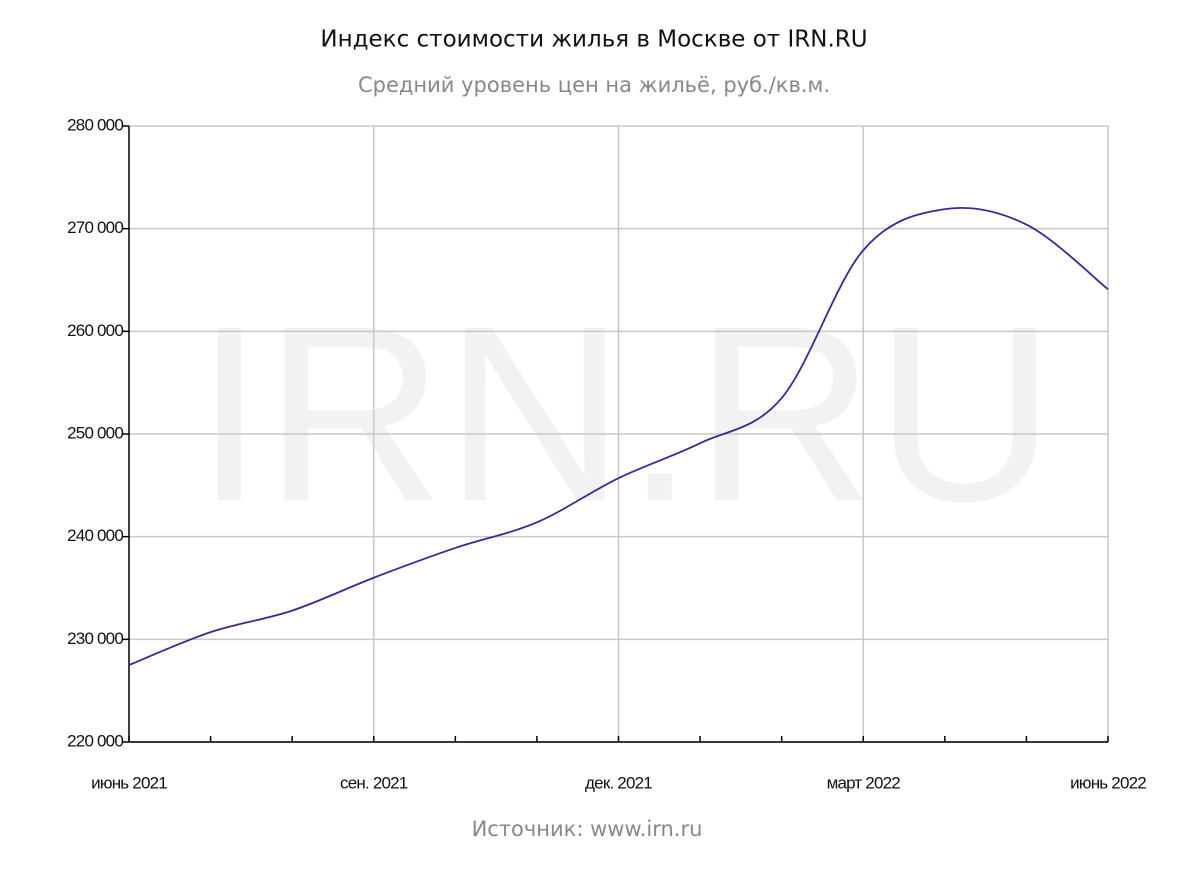 Image resolution: width=1187 pixels, height=874 pixels. I want to click on y-tick-label: 240 000, so click(95, 535).